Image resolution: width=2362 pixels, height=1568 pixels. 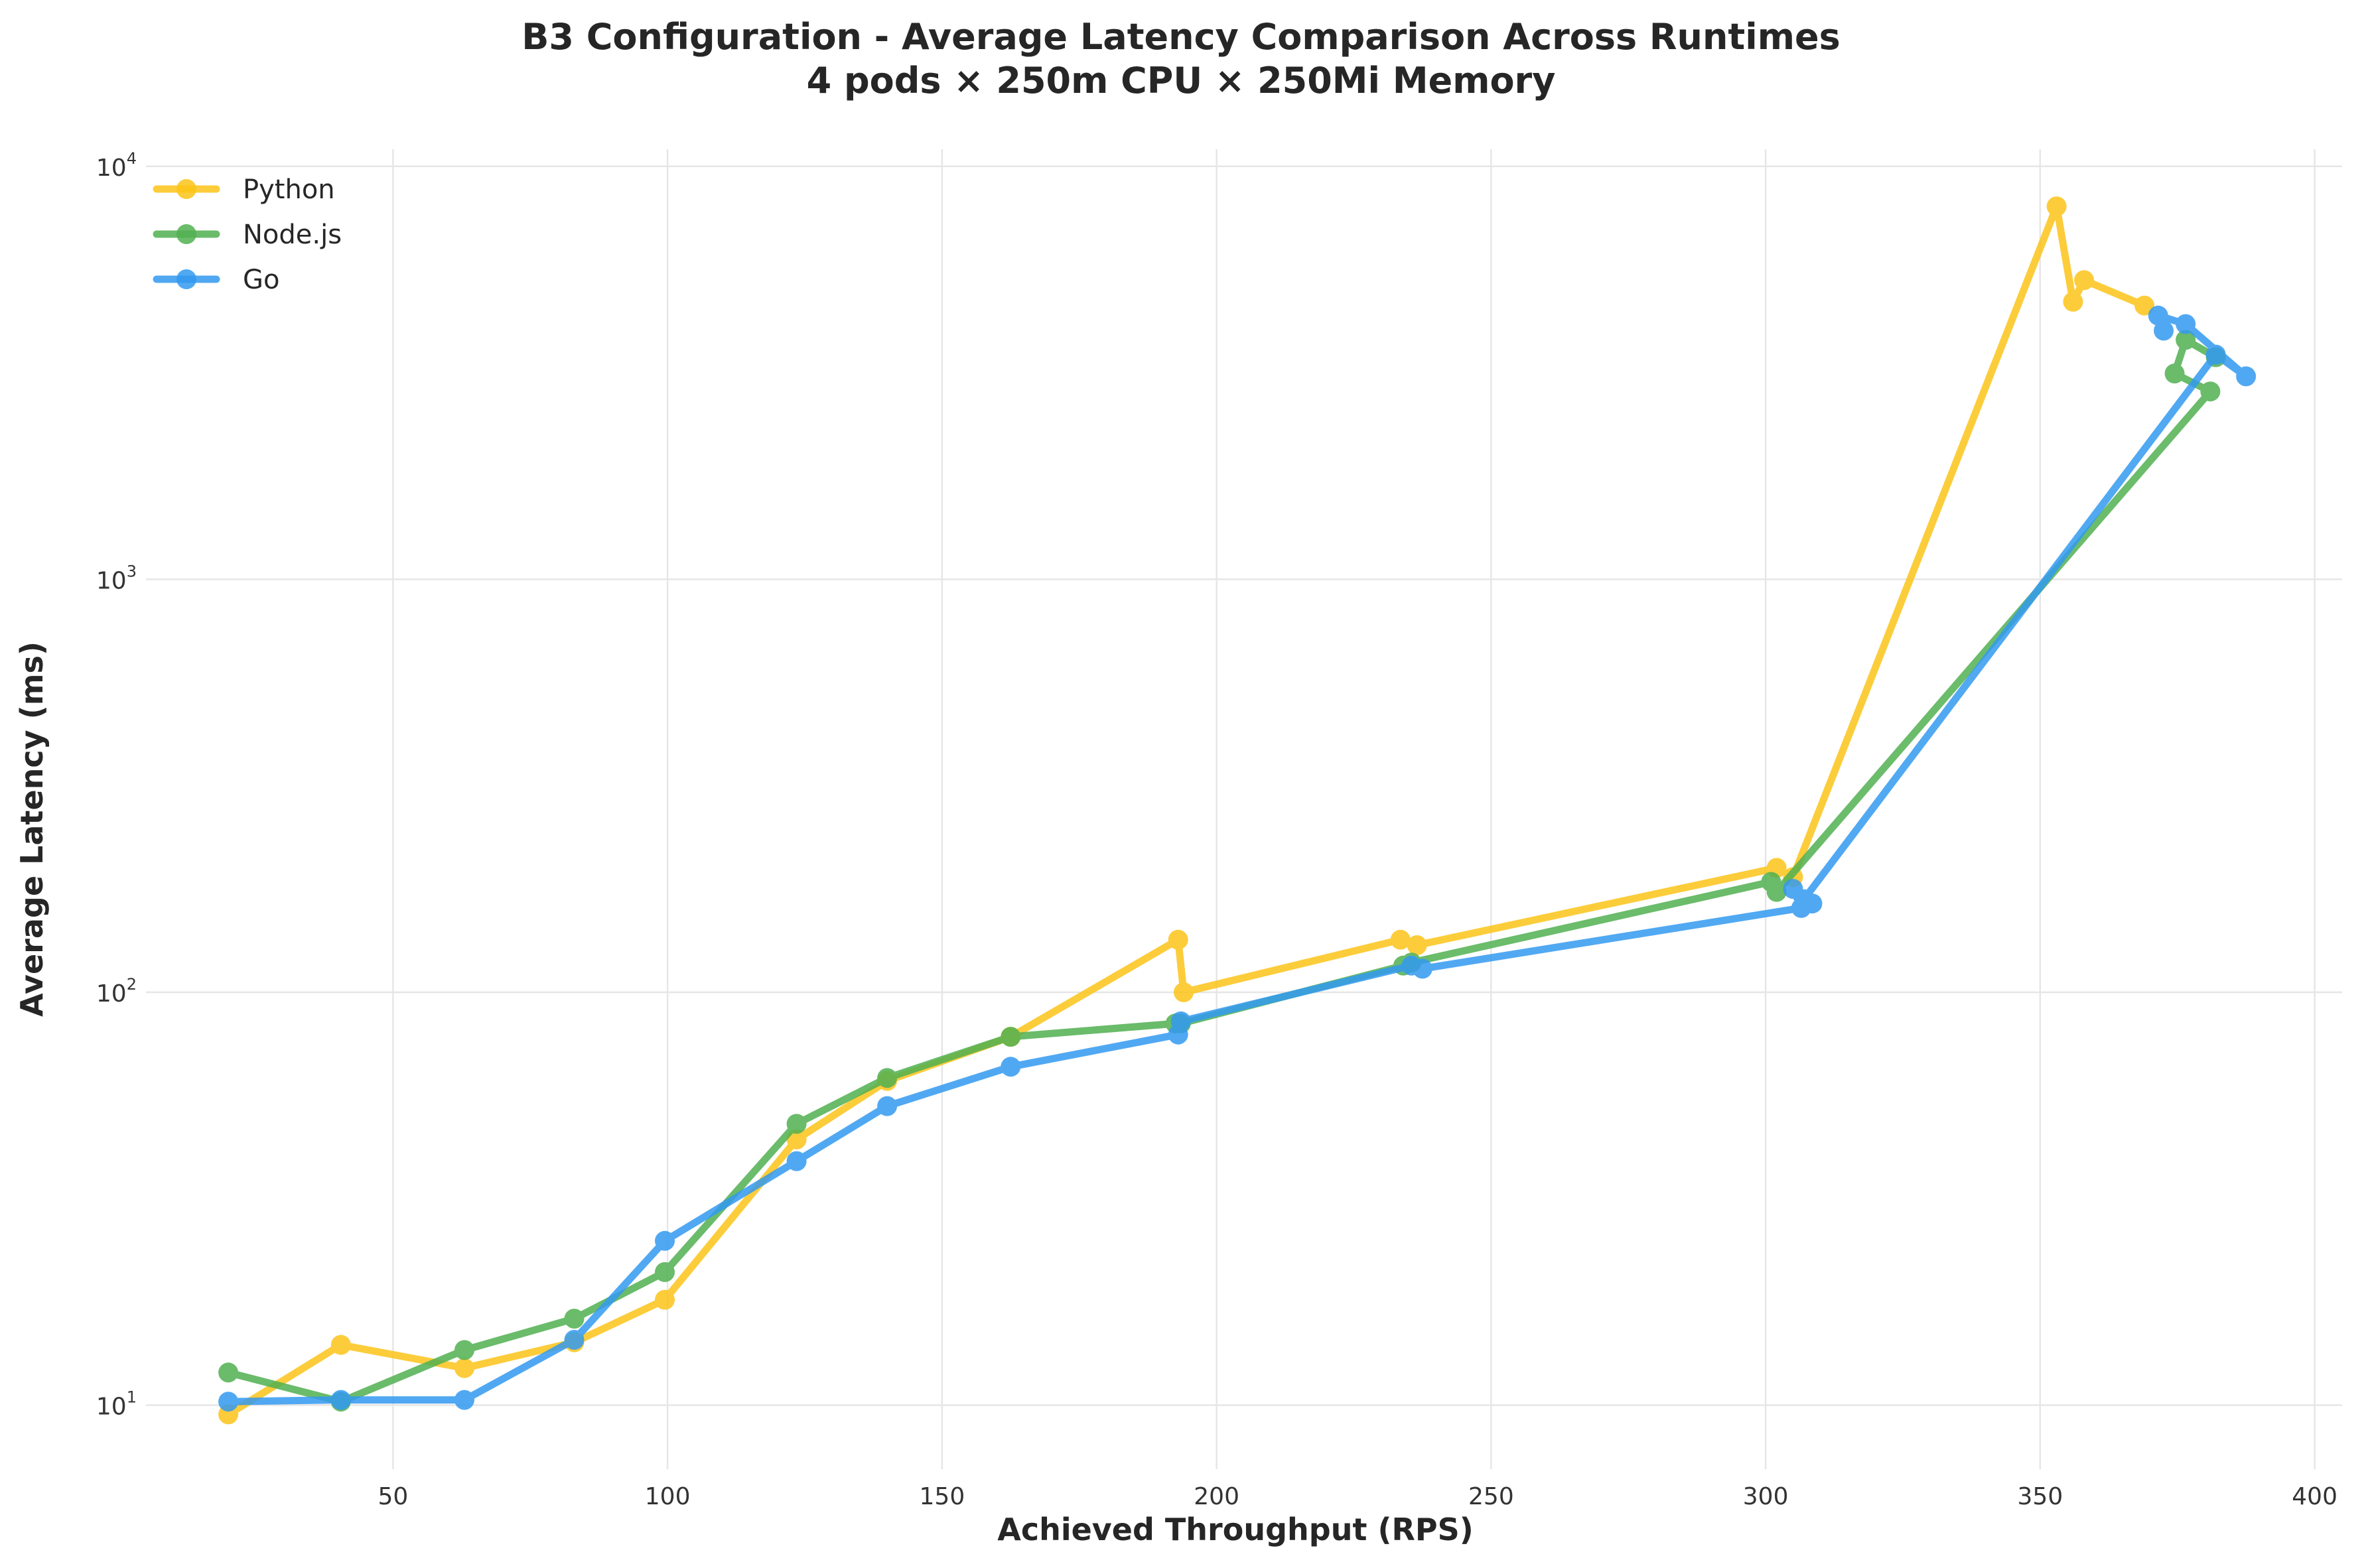 What do you see at coordinates (2040, 1497) in the screenshot?
I see `x-tick-label: 350` at bounding box center [2040, 1497].